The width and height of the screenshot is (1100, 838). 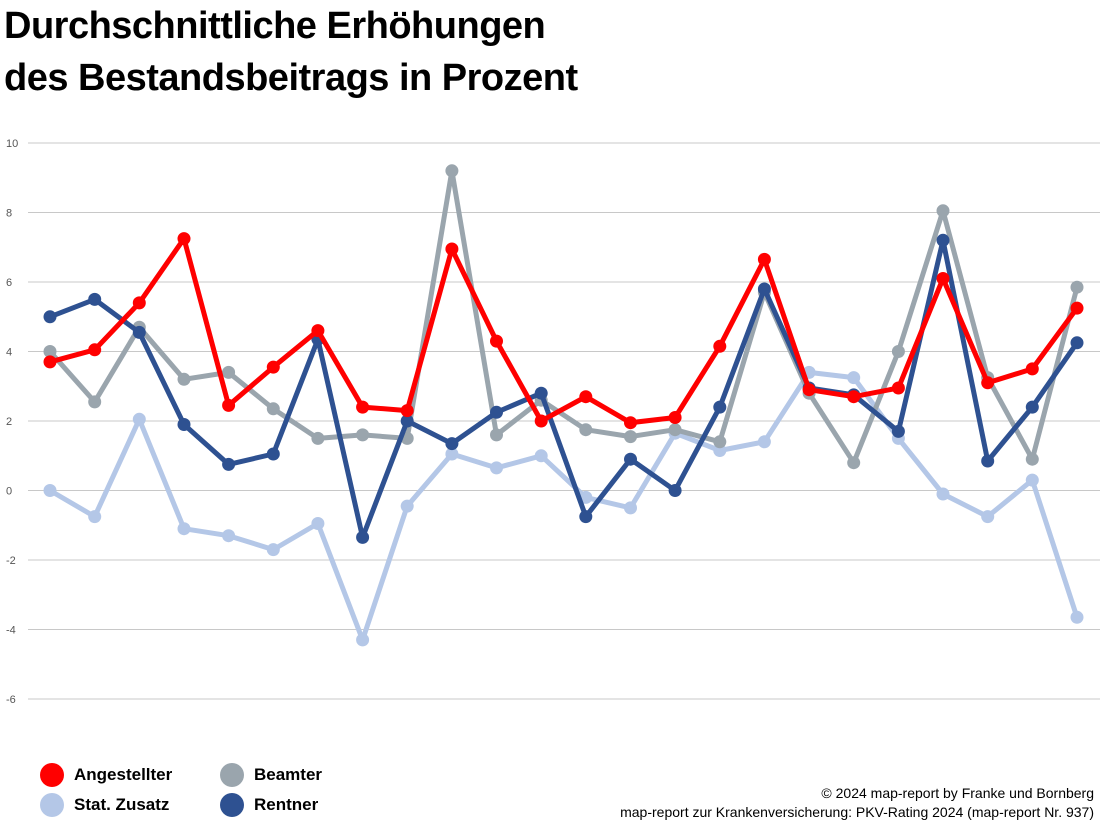 I want to click on legend-item-stat-zusatz: Stat. Zusatz, so click(x=104, y=805).